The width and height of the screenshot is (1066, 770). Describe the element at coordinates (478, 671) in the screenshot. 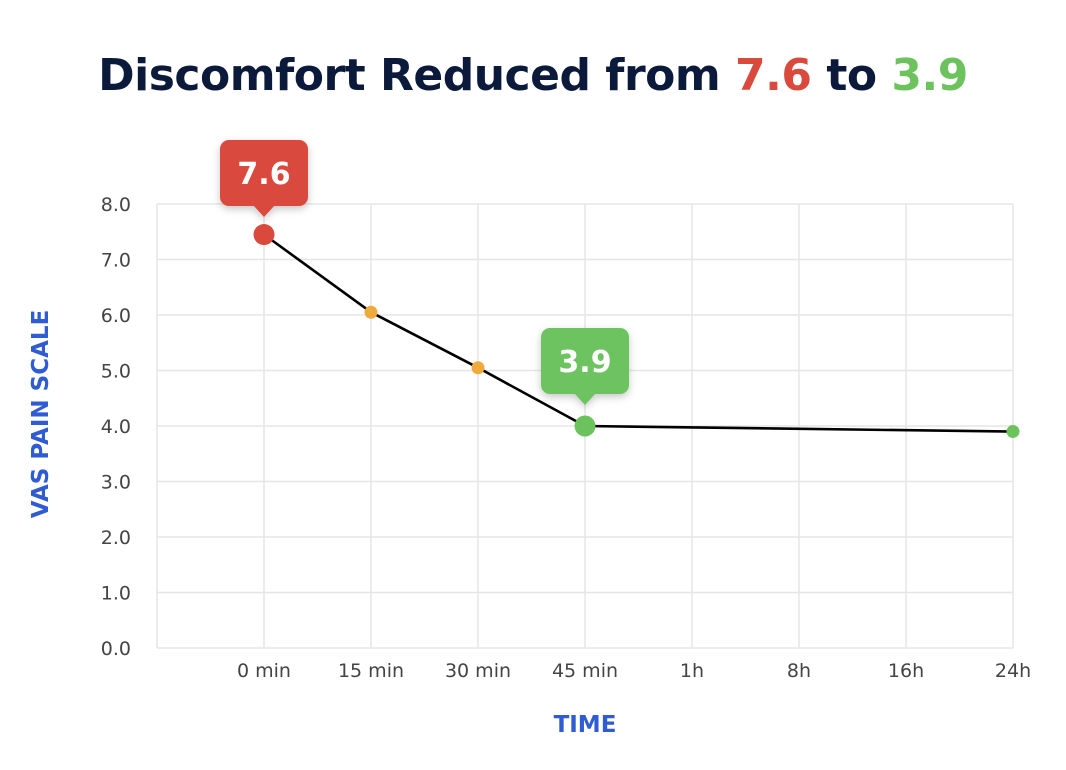

I see `x-tick-label: 30 min` at that location.